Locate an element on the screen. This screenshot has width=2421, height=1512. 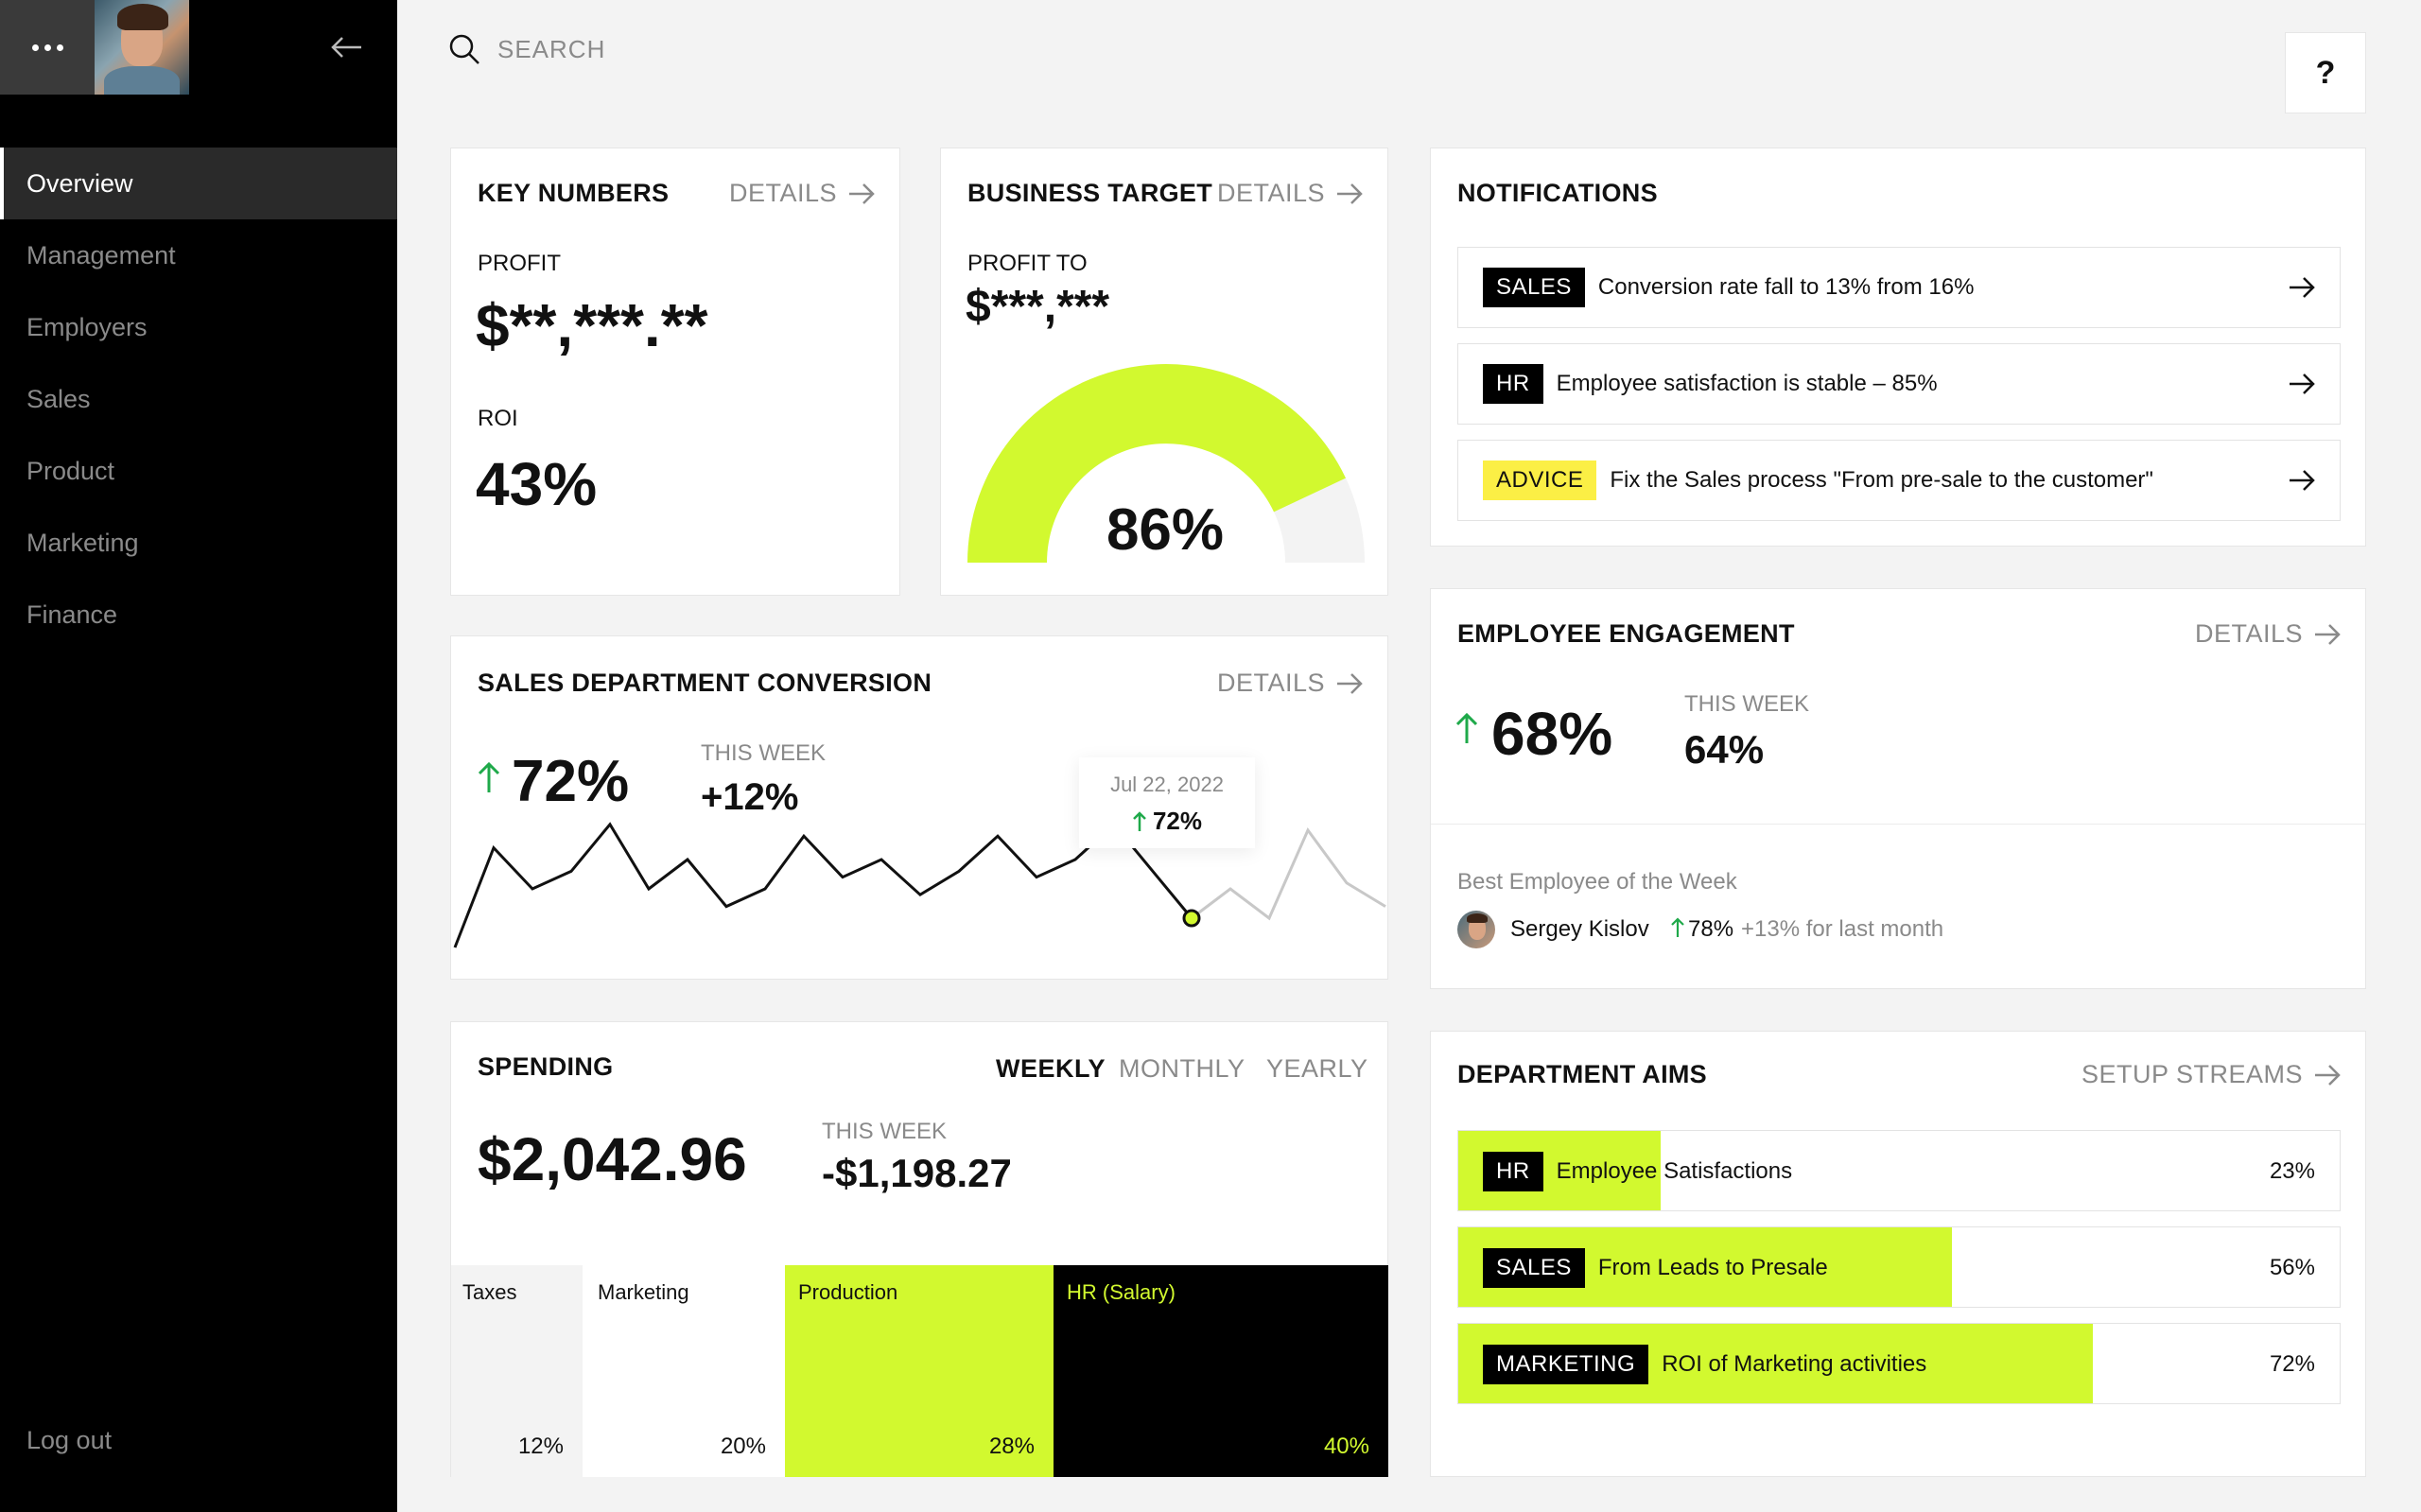
aim-item-sales: SALES From Leads to Presale 56% is located at coordinates (1899, 1267).